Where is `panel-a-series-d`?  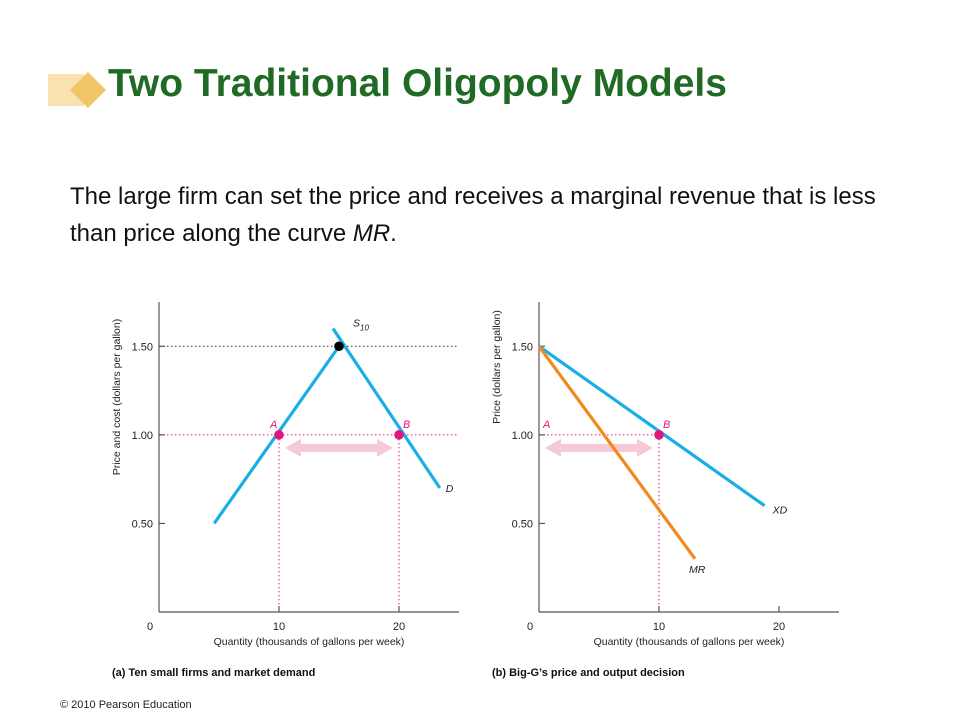
panel-a-series-d is located at coordinates (386, 408).